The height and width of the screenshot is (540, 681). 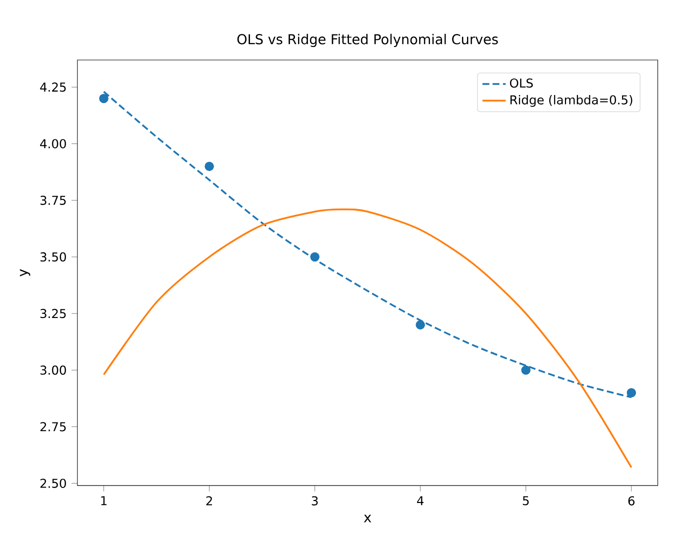 I want to click on chart-title: OLS vs Ridge Fitted Polynomial Curves, so click(x=367, y=41).